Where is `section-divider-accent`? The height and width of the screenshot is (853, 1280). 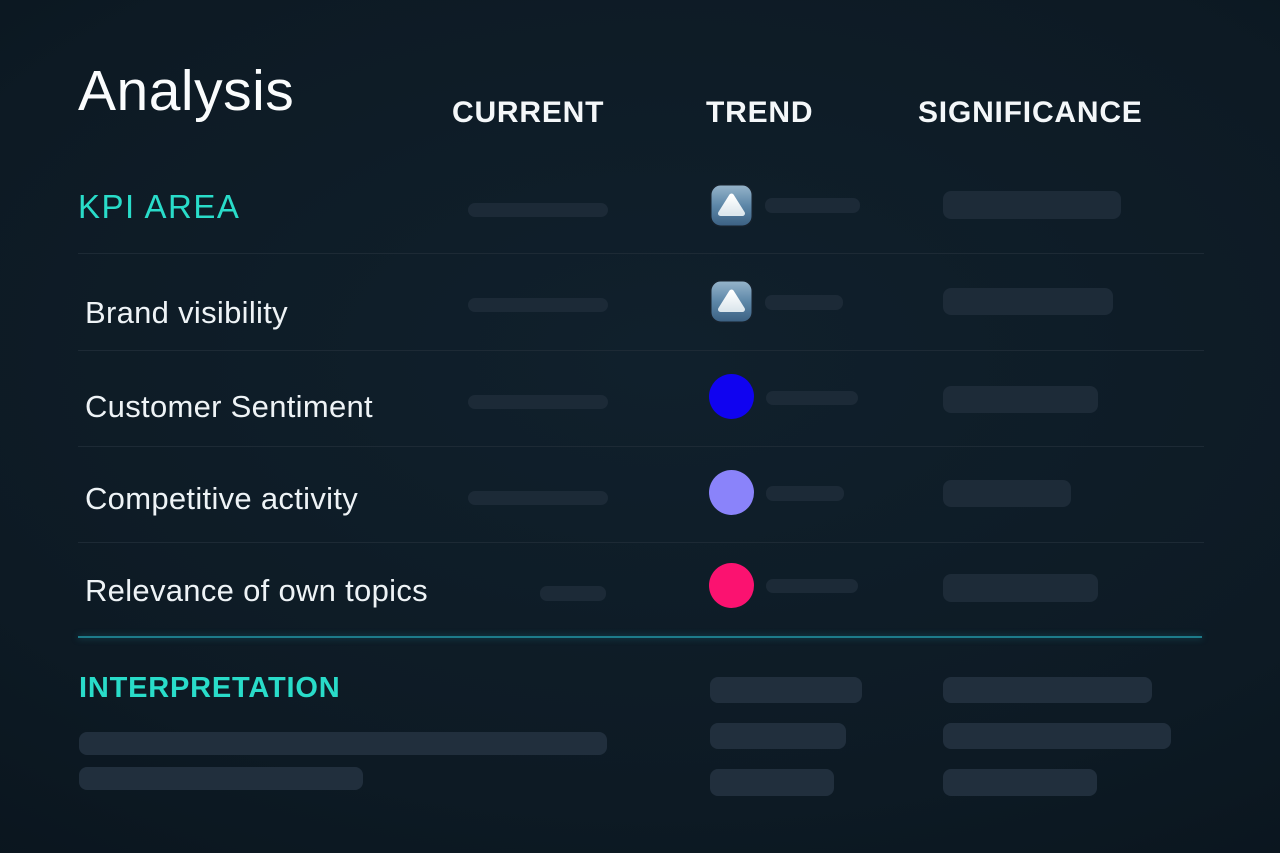 section-divider-accent is located at coordinates (640, 637).